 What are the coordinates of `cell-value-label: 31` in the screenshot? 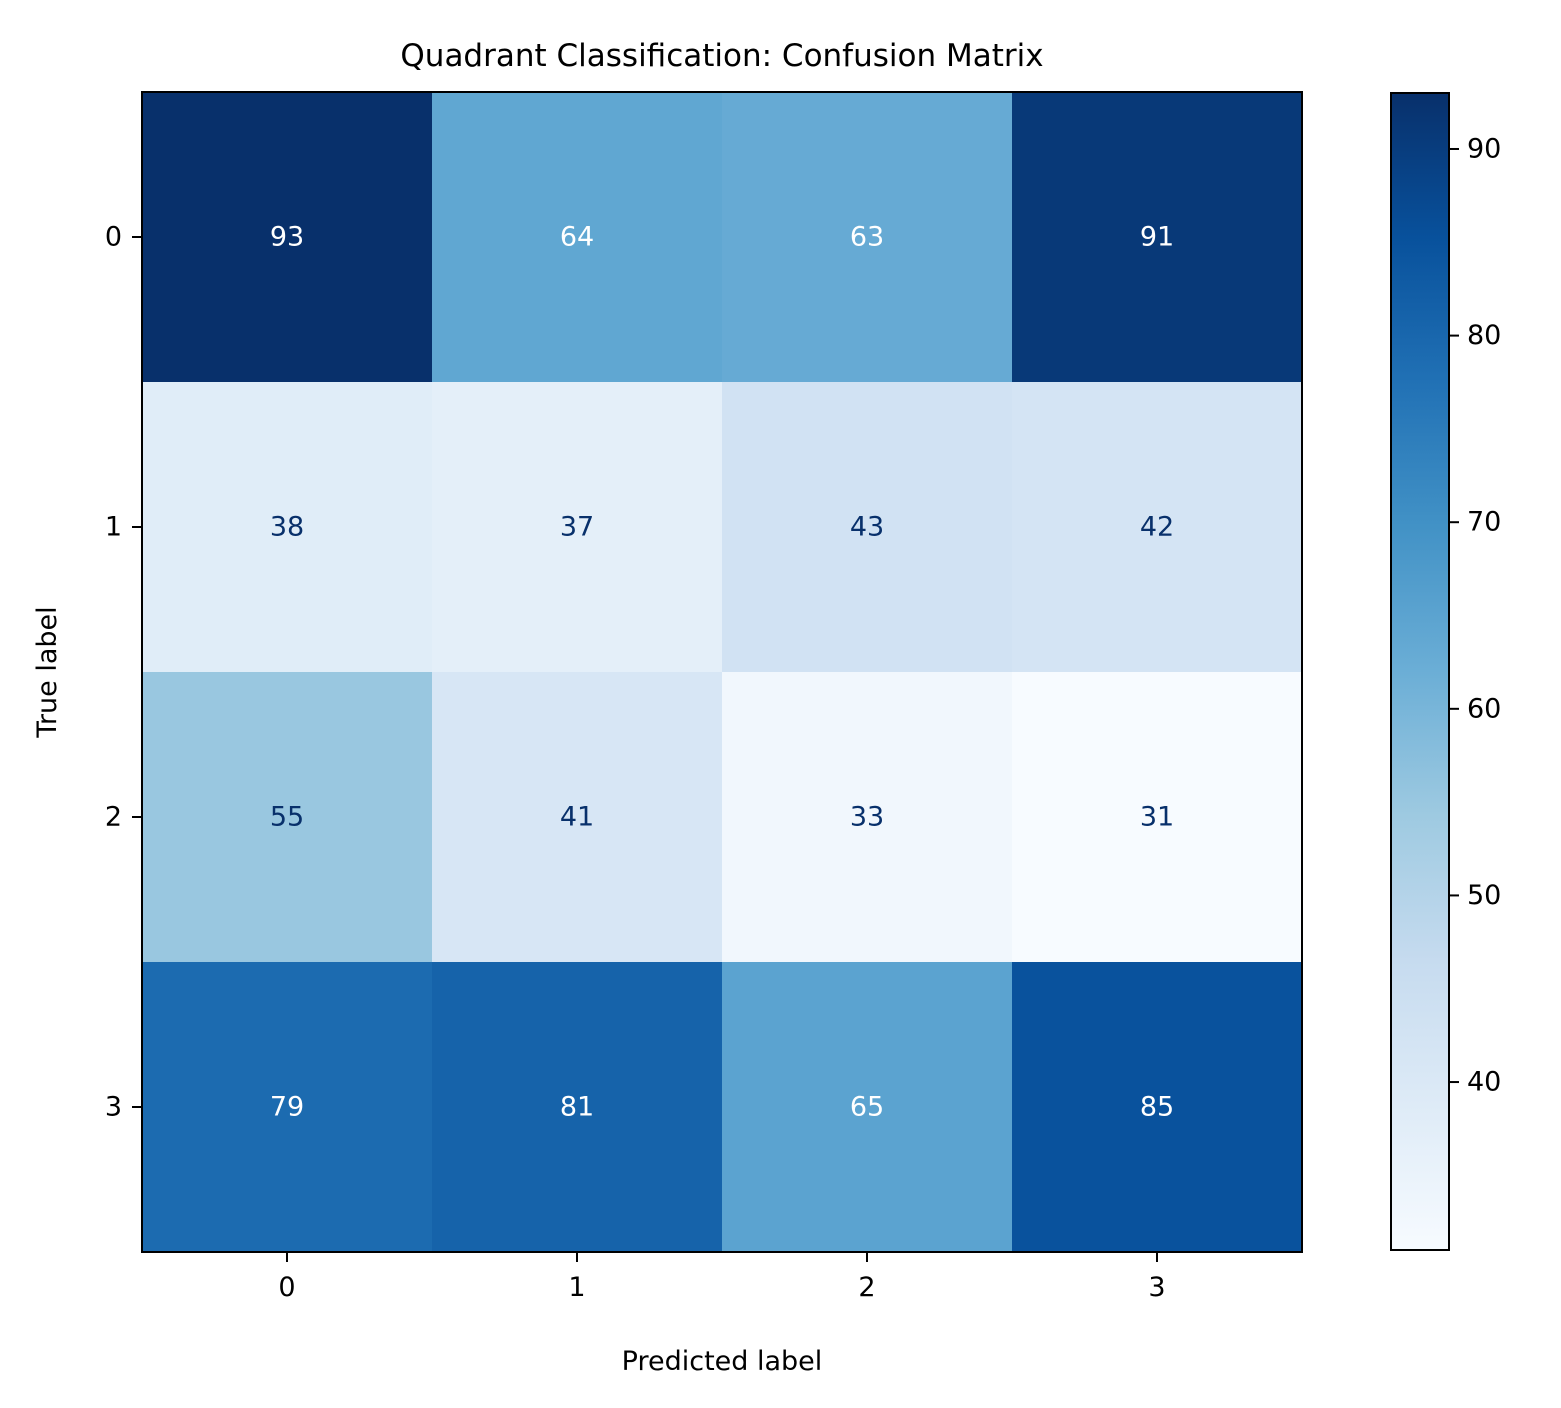 It's located at (1157, 817).